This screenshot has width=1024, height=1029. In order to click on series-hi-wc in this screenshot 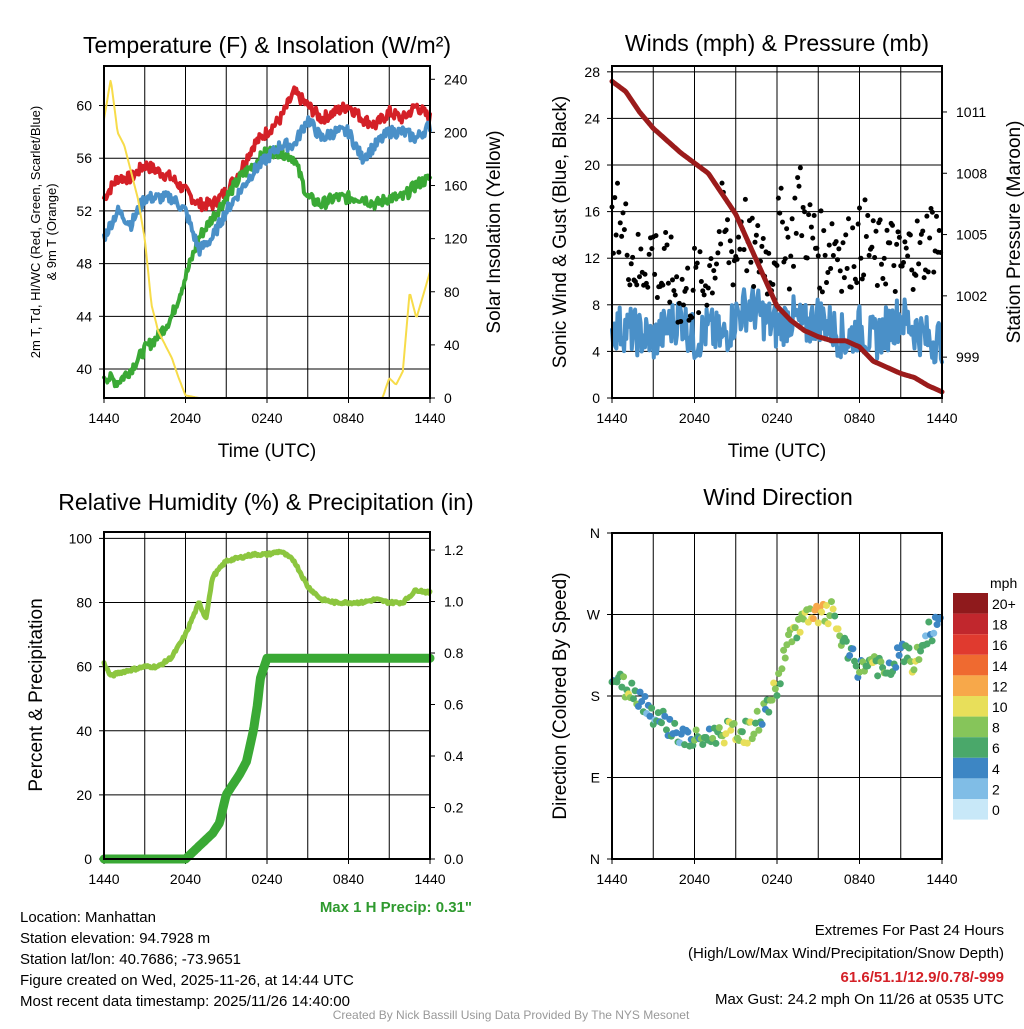, I will do `click(267, 186)`.